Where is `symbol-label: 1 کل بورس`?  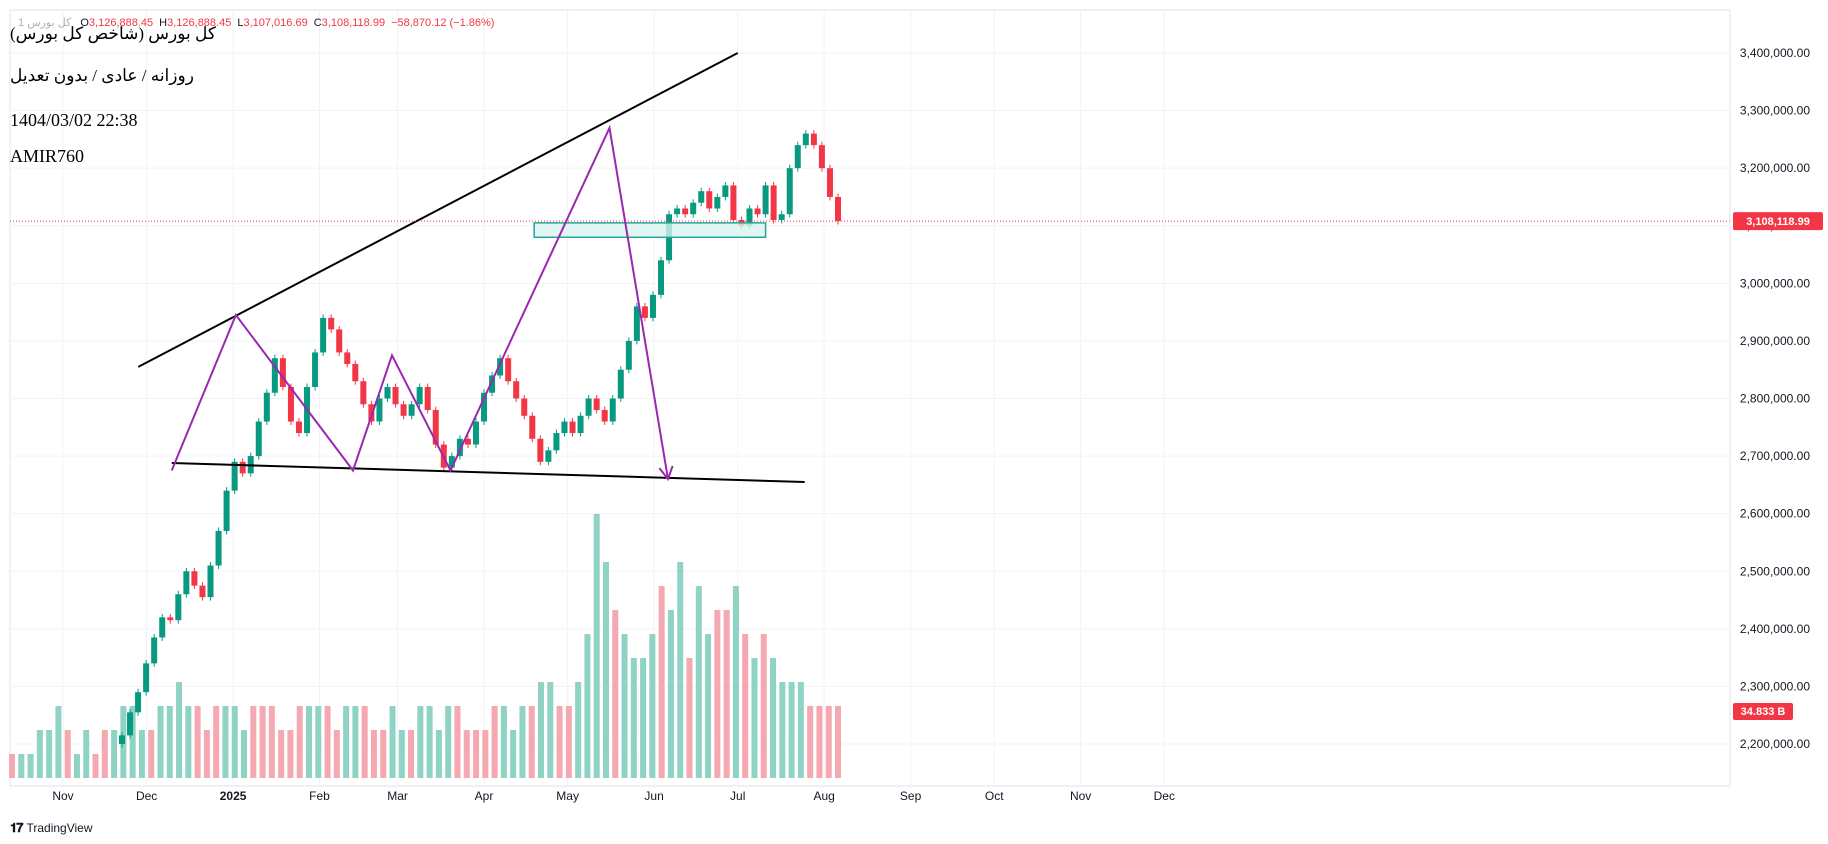 symbol-label: 1 کل بورس is located at coordinates (45, 23).